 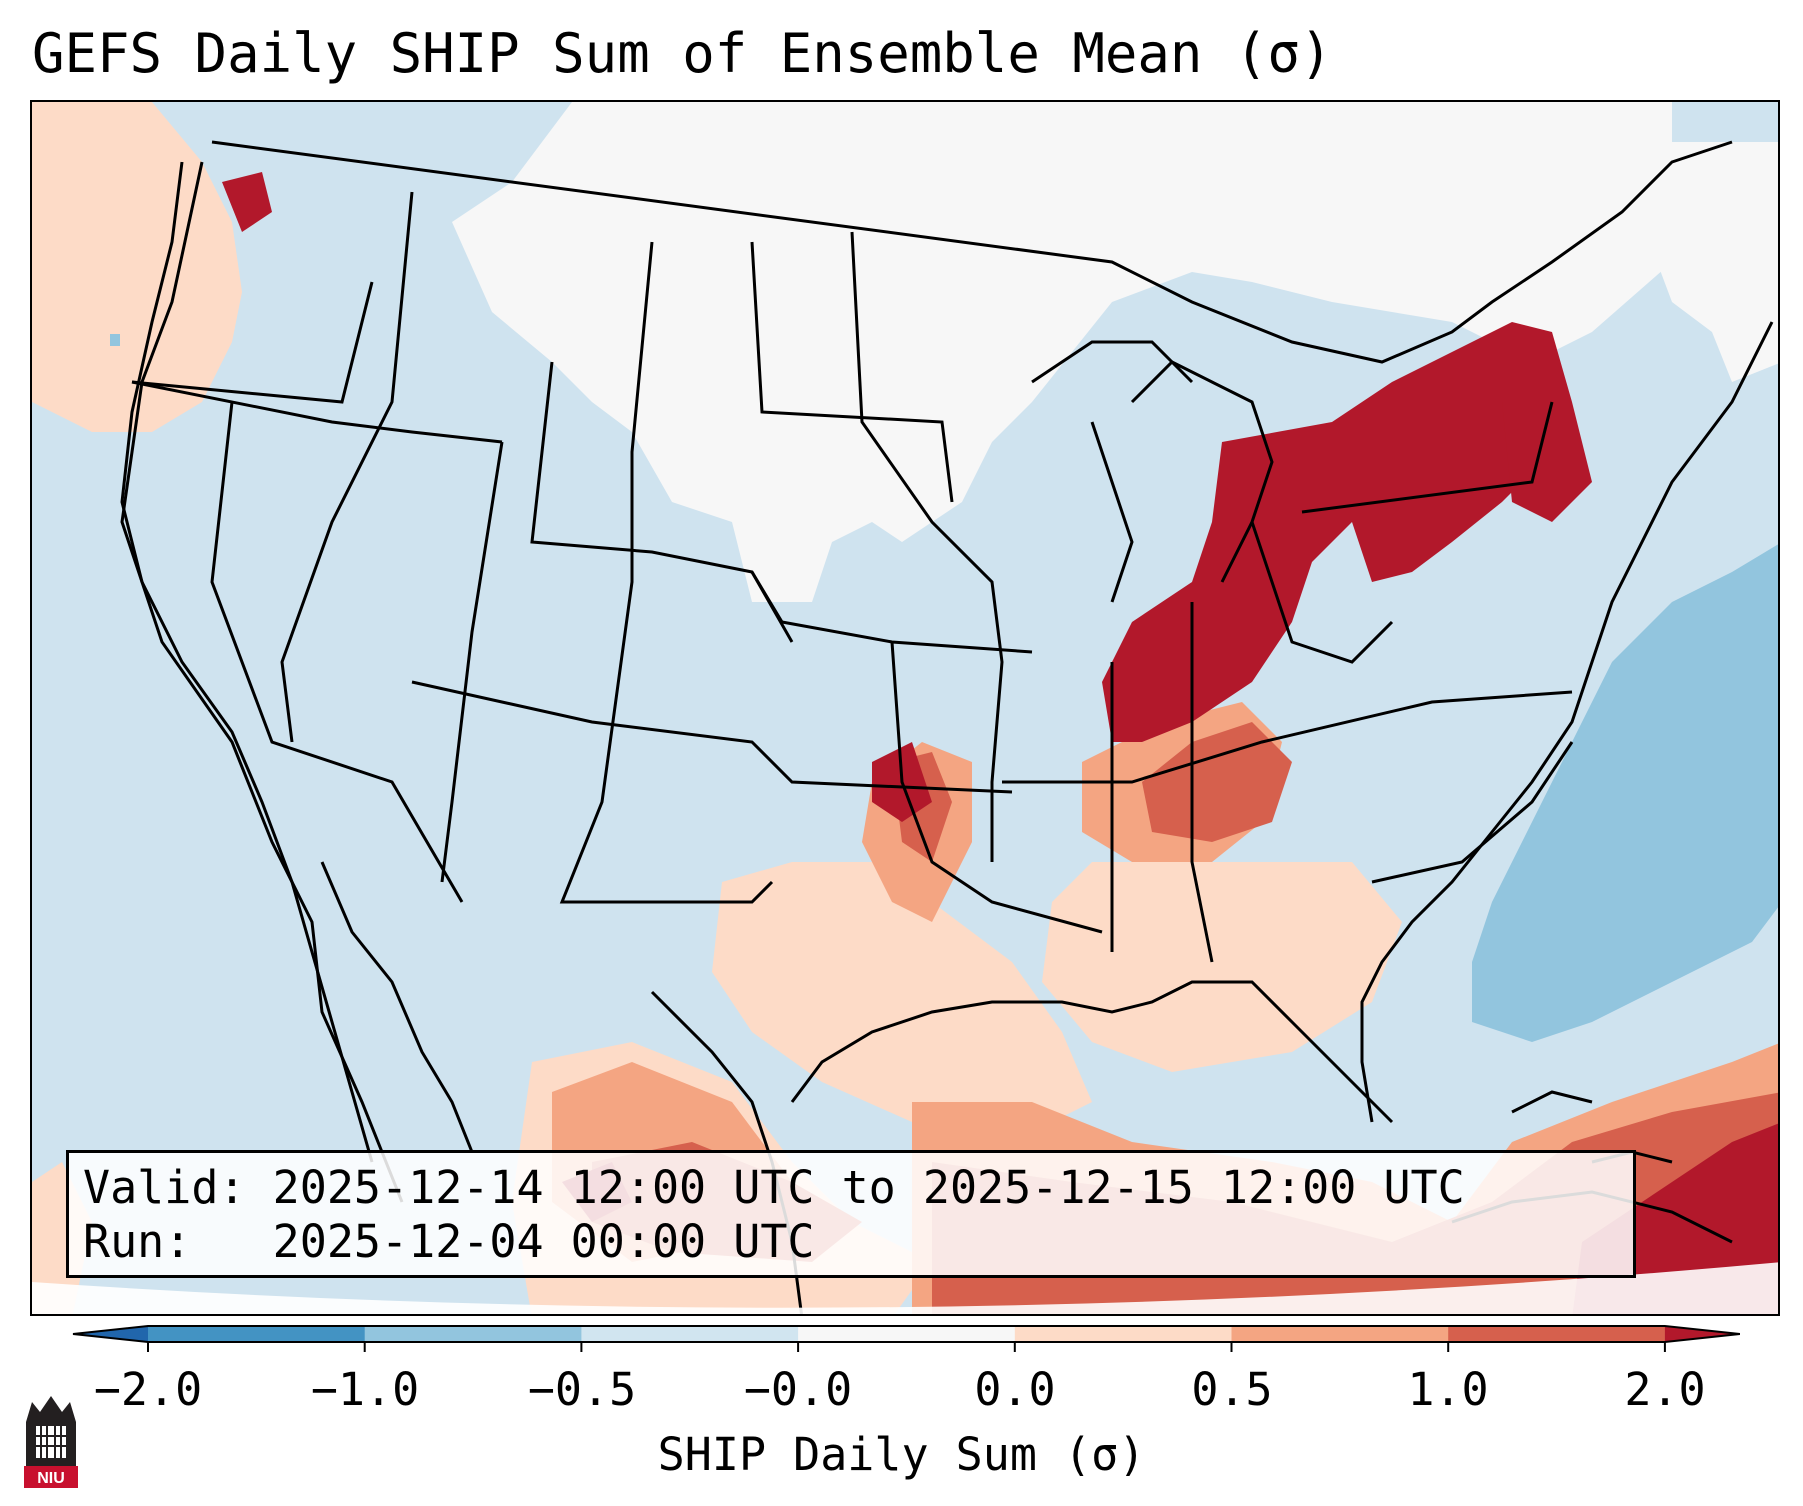 I want to click on colorbar-tick-label: 1.0, so click(x=1448, y=1389).